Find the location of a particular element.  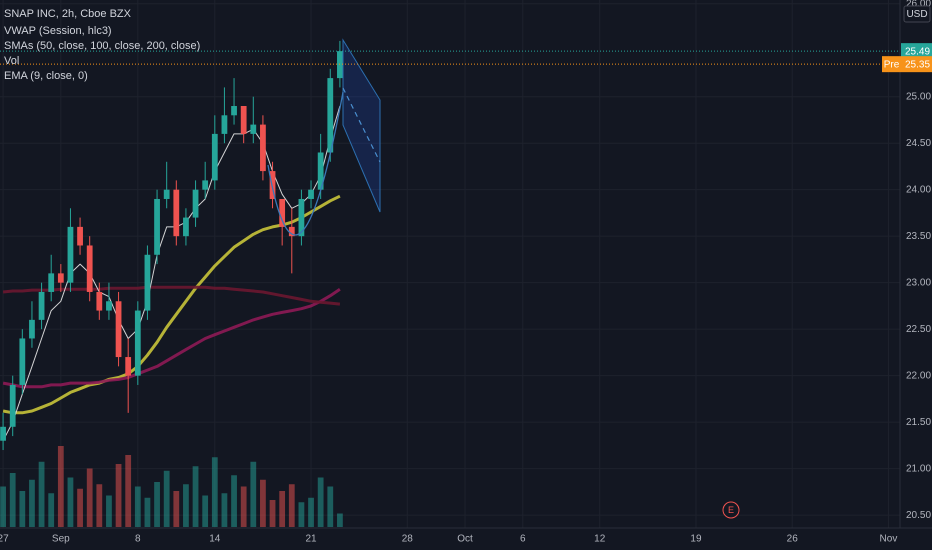

price-axis is located at coordinates (916, 275).